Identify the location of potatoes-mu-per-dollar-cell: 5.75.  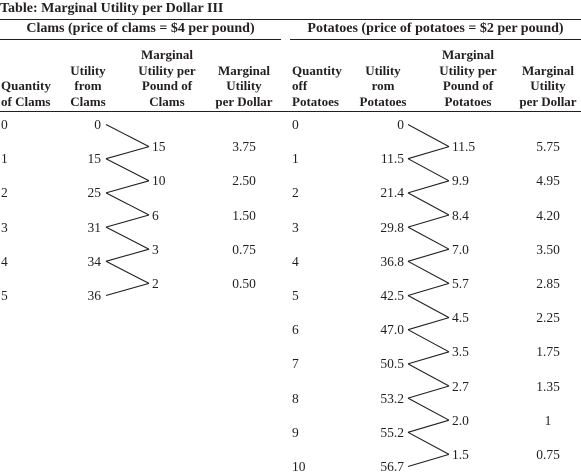
(548, 147).